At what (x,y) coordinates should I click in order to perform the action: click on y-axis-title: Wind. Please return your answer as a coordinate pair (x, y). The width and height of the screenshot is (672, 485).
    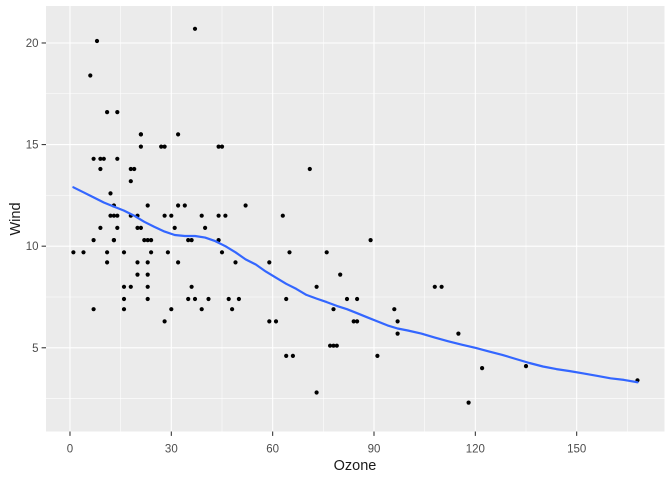
    Looking at the image, I should click on (16, 218).